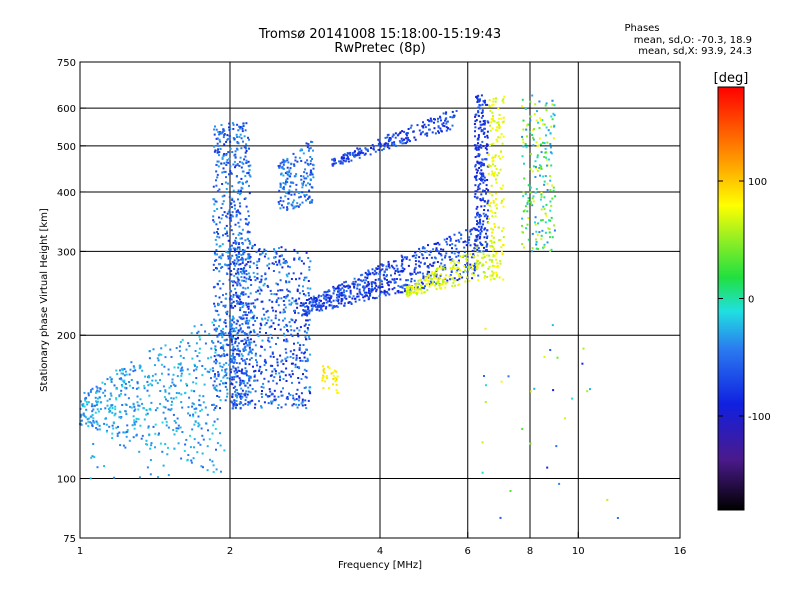 Image resolution: width=800 pixels, height=600 pixels. I want to click on y-tick-label: 100, so click(66, 480).